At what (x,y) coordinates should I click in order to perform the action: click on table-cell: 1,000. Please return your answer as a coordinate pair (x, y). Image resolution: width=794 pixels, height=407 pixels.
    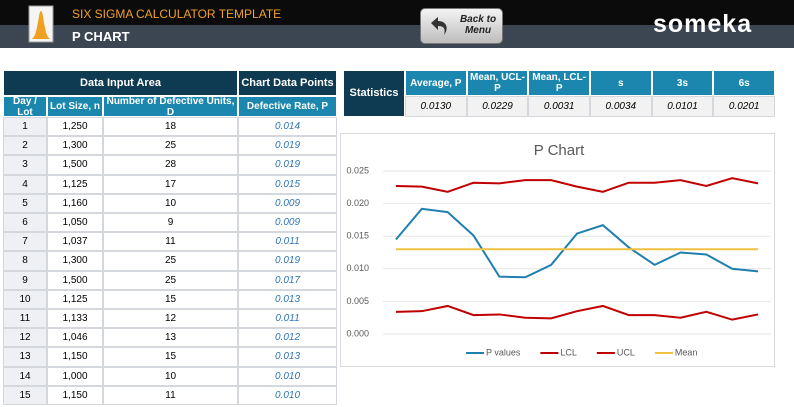
    Looking at the image, I should click on (75, 376).